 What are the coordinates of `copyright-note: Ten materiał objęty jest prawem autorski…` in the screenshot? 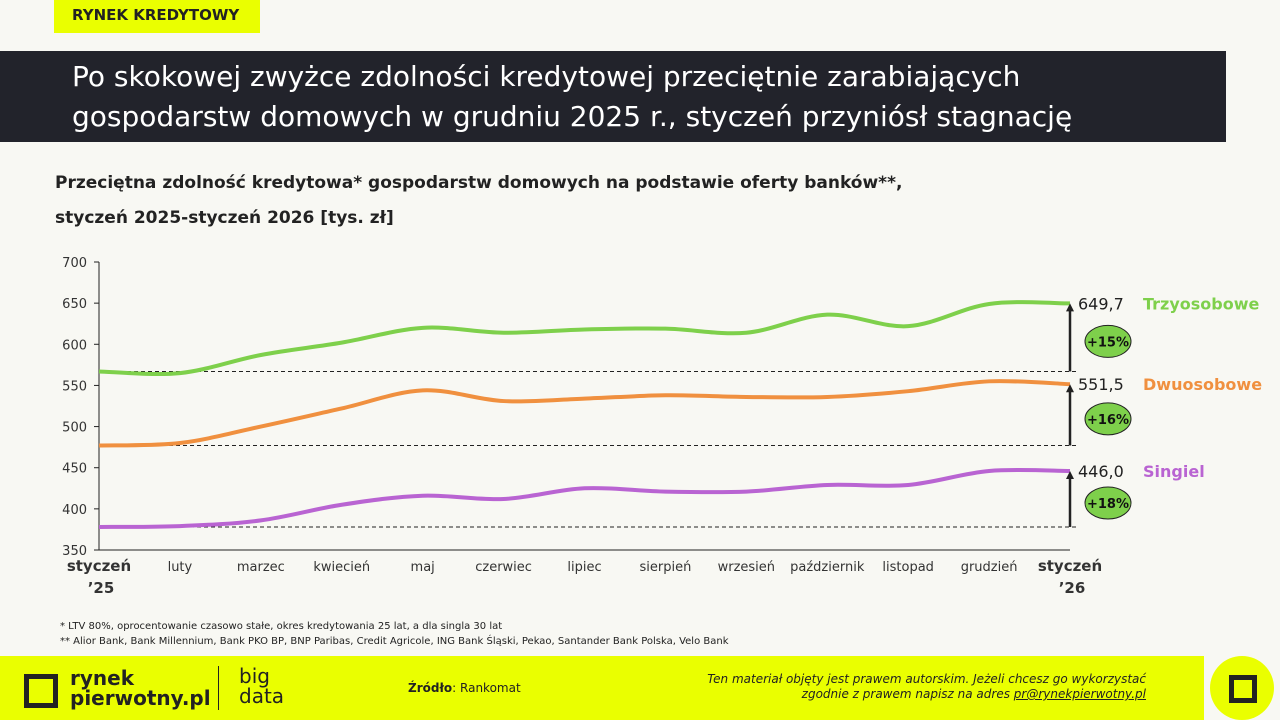 It's located at (926, 687).